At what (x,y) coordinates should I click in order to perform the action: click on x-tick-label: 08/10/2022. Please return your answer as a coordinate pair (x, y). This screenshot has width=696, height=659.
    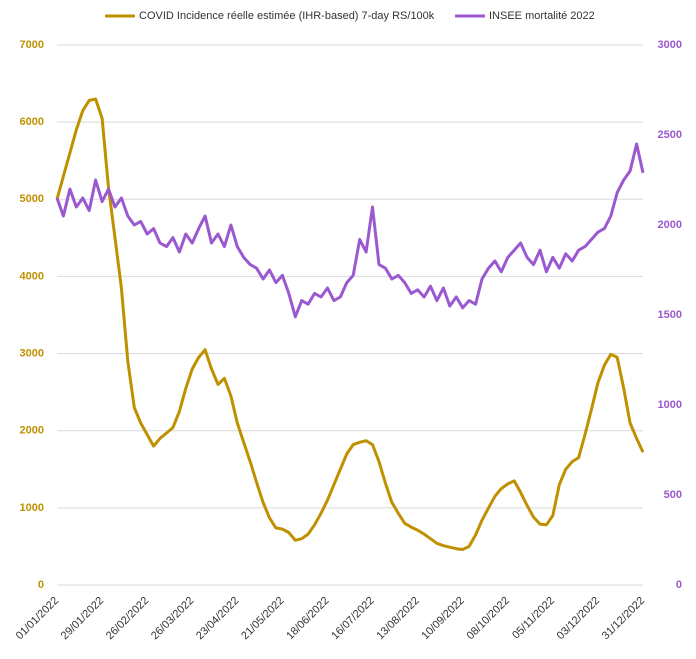
    Looking at the image, I should click on (488, 618).